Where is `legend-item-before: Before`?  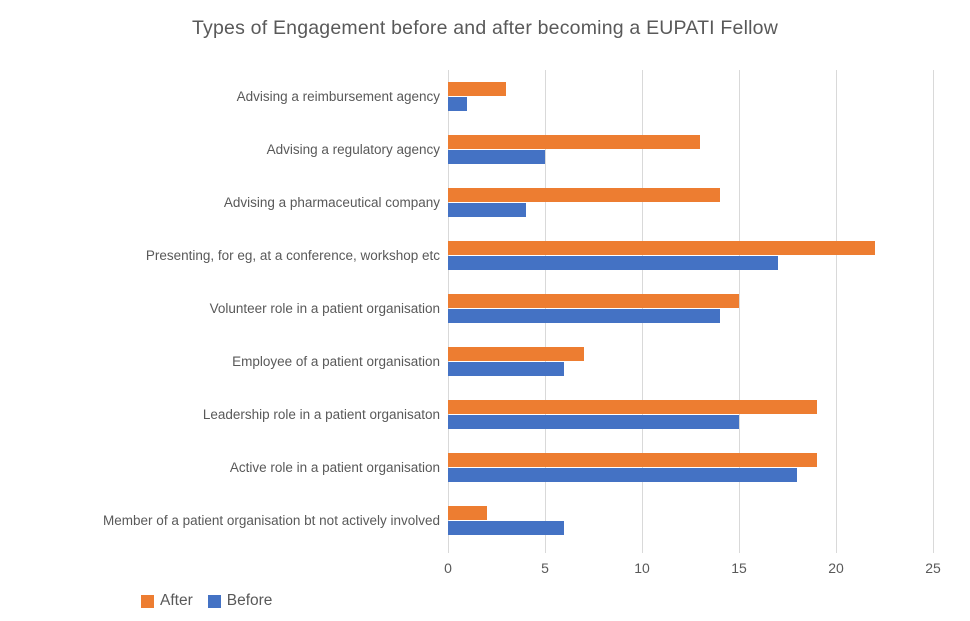 legend-item-before: Before is located at coordinates (240, 601).